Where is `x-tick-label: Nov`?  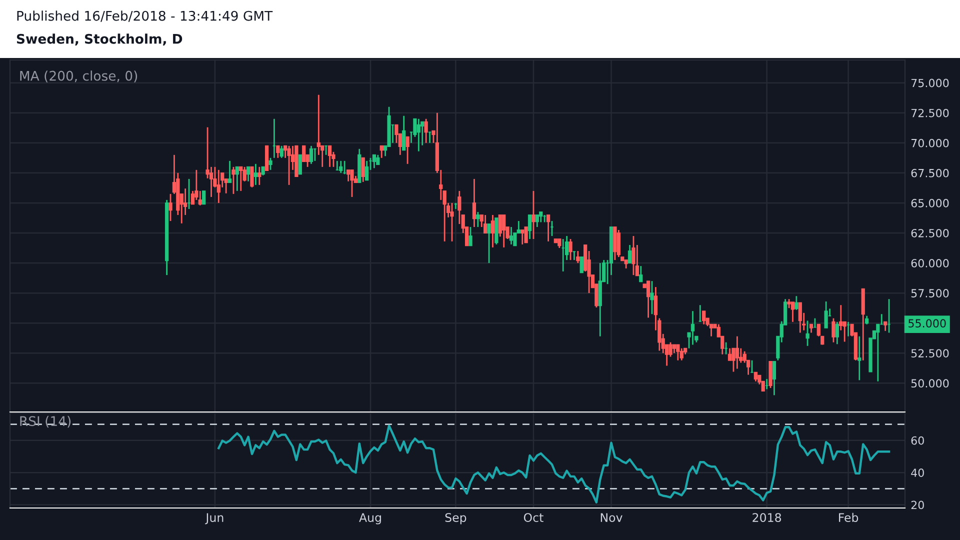
x-tick-label: Nov is located at coordinates (611, 517).